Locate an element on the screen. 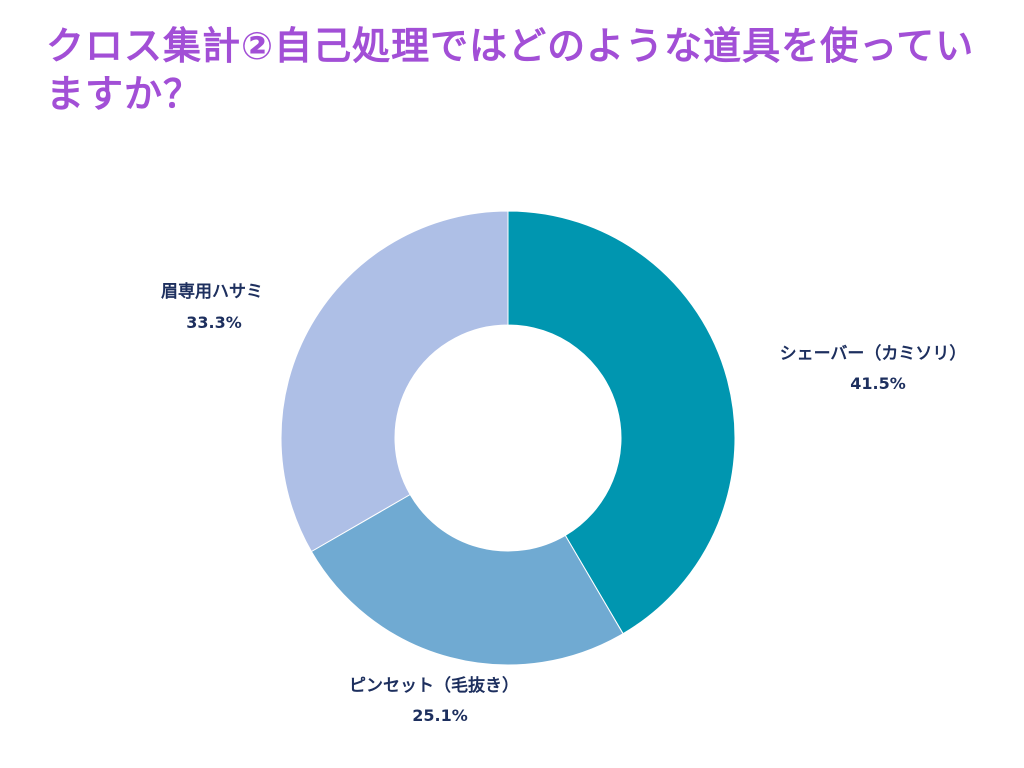  slice-label-scissors-name: 眉専用ハサミ is located at coordinates (212, 292).